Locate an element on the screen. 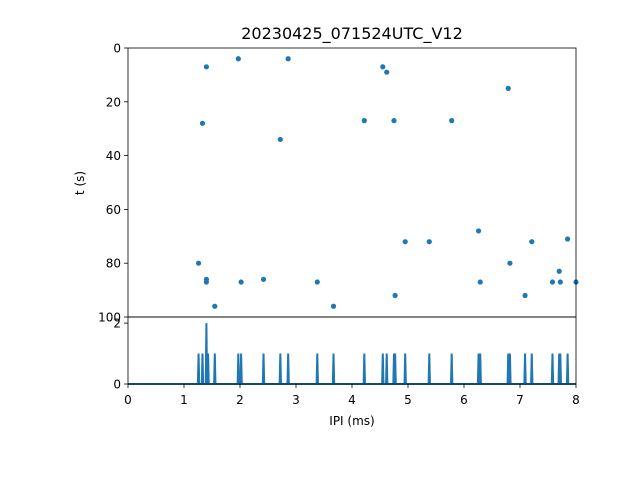 Image resolution: width=640 pixels, height=480 pixels. x-tick-label: 7 is located at coordinates (520, 400).